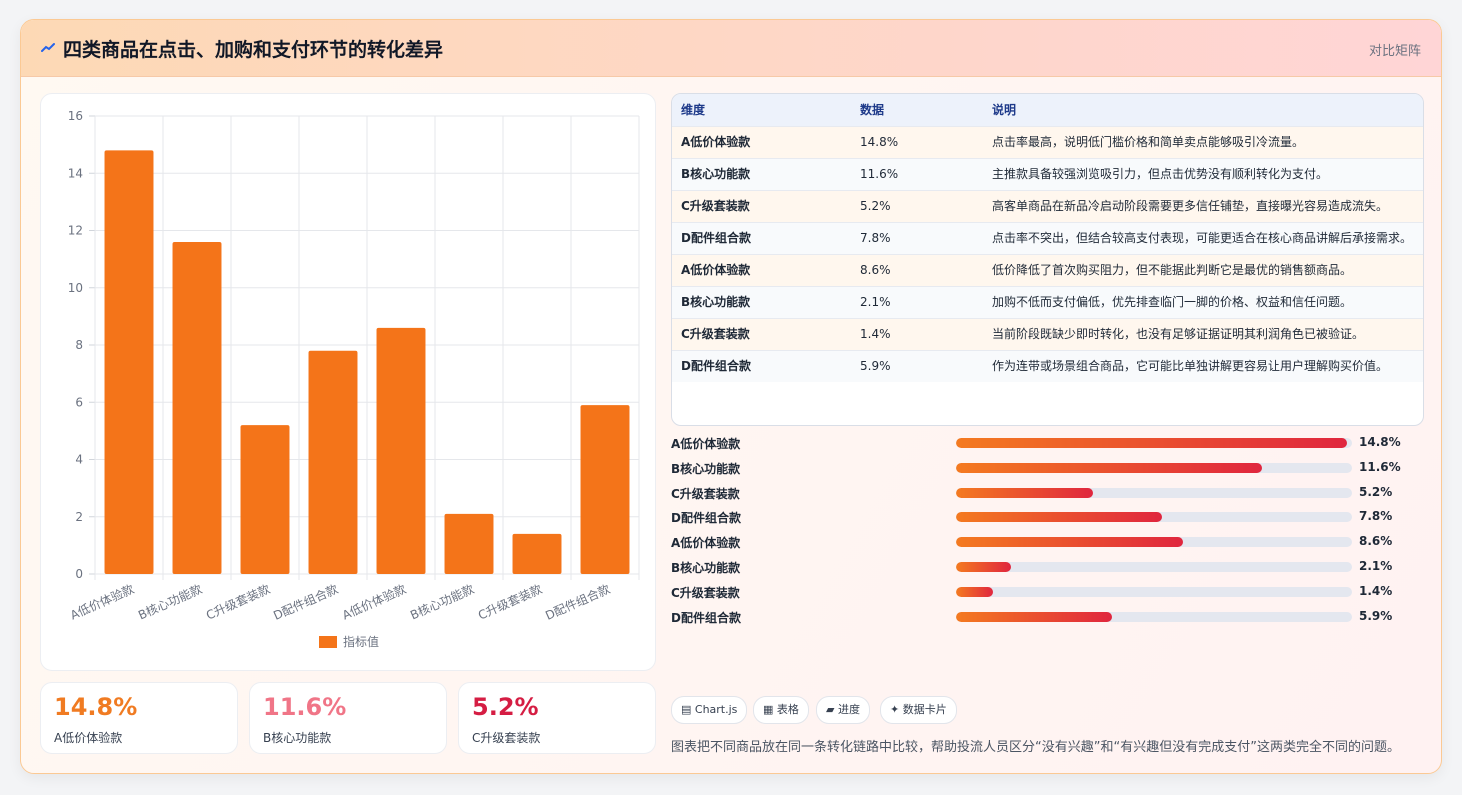  I want to click on table-cell-value: 1.4%, so click(917, 333).